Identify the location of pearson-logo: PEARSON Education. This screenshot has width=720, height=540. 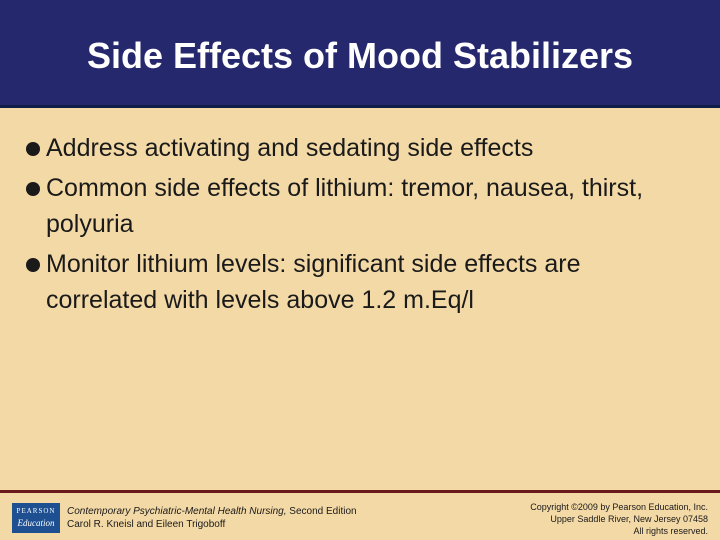
(36, 518).